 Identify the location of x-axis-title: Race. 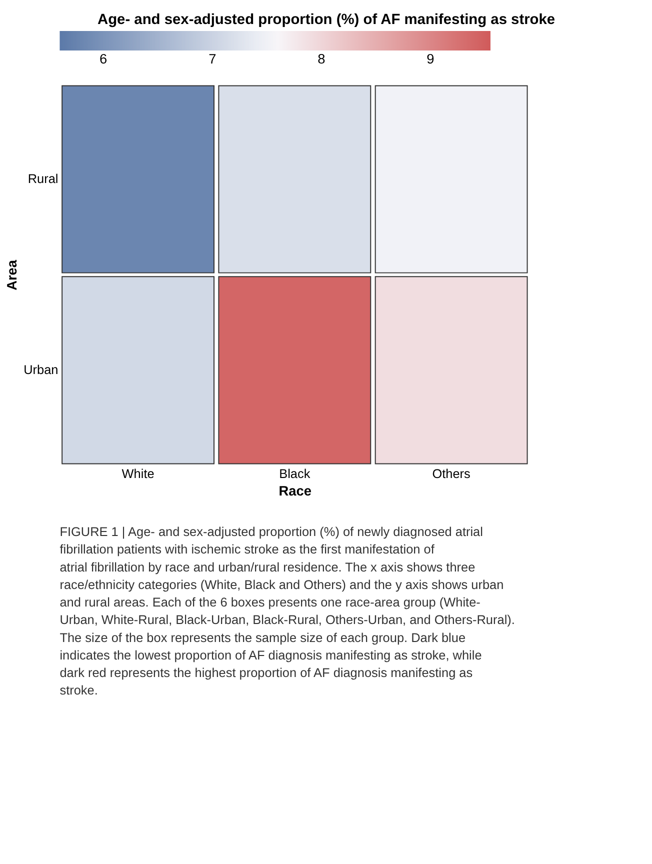
(295, 490).